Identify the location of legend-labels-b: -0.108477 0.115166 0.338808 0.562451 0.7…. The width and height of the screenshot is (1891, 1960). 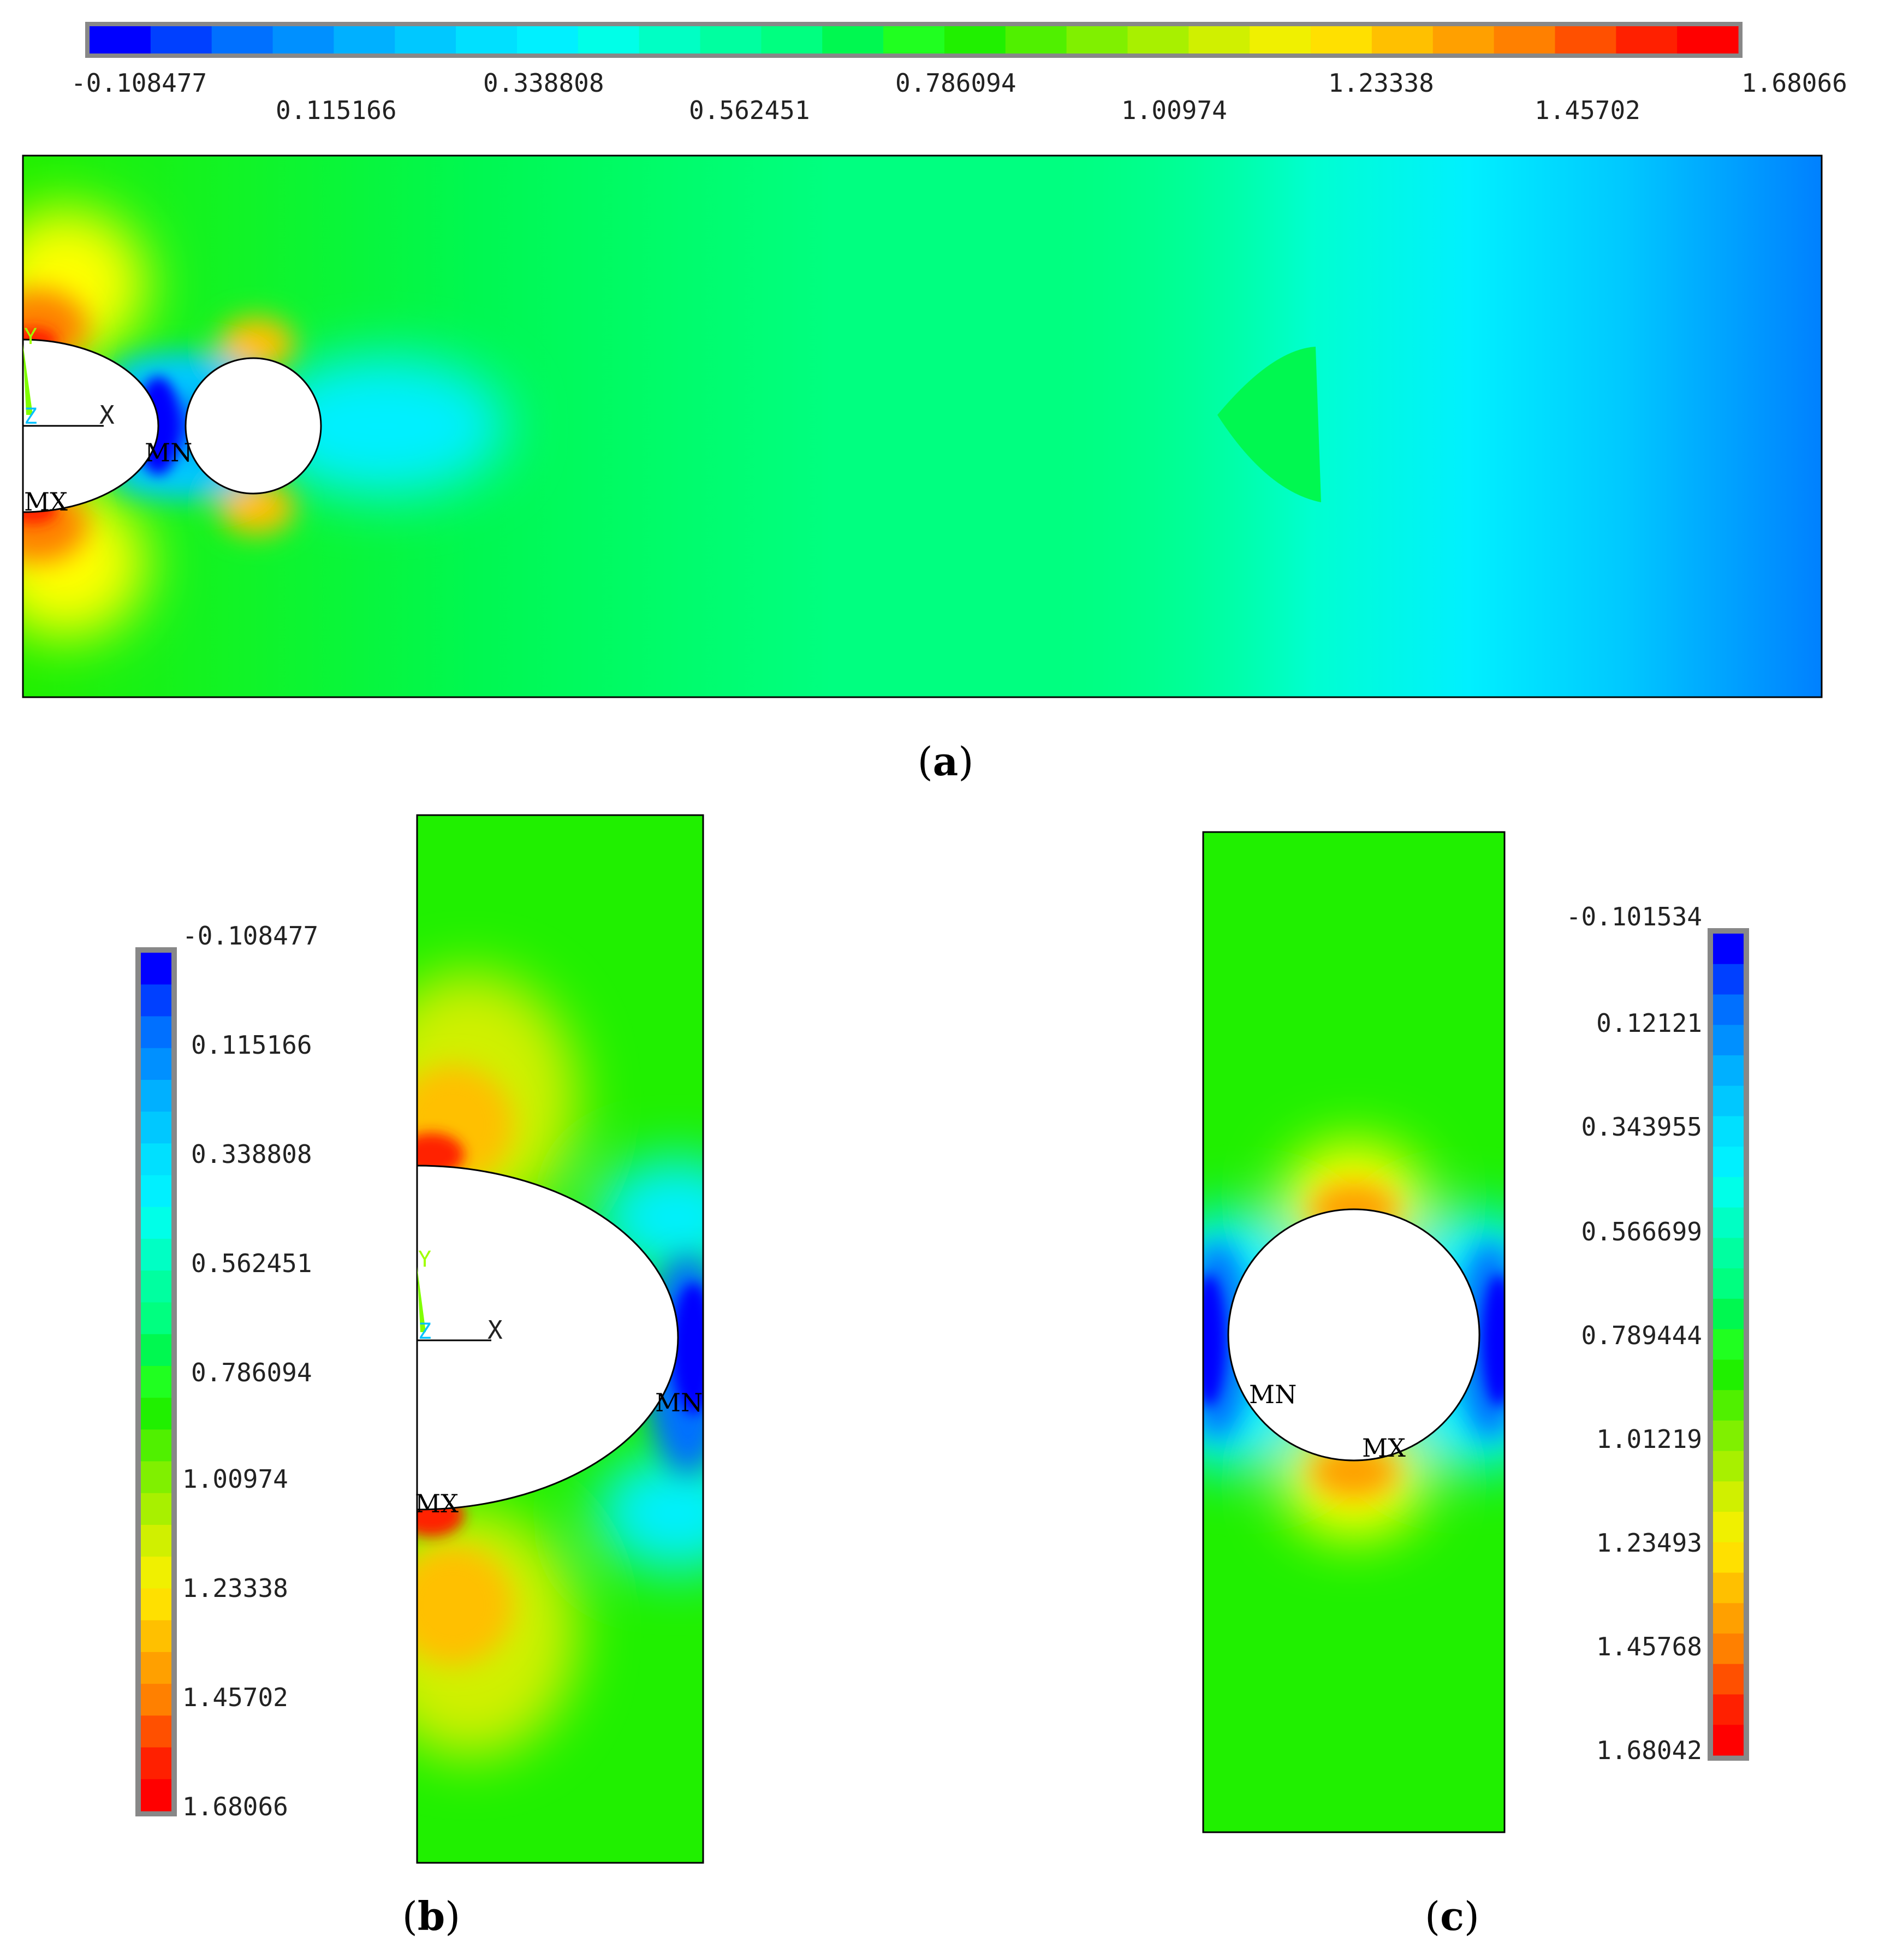
(250, 1371).